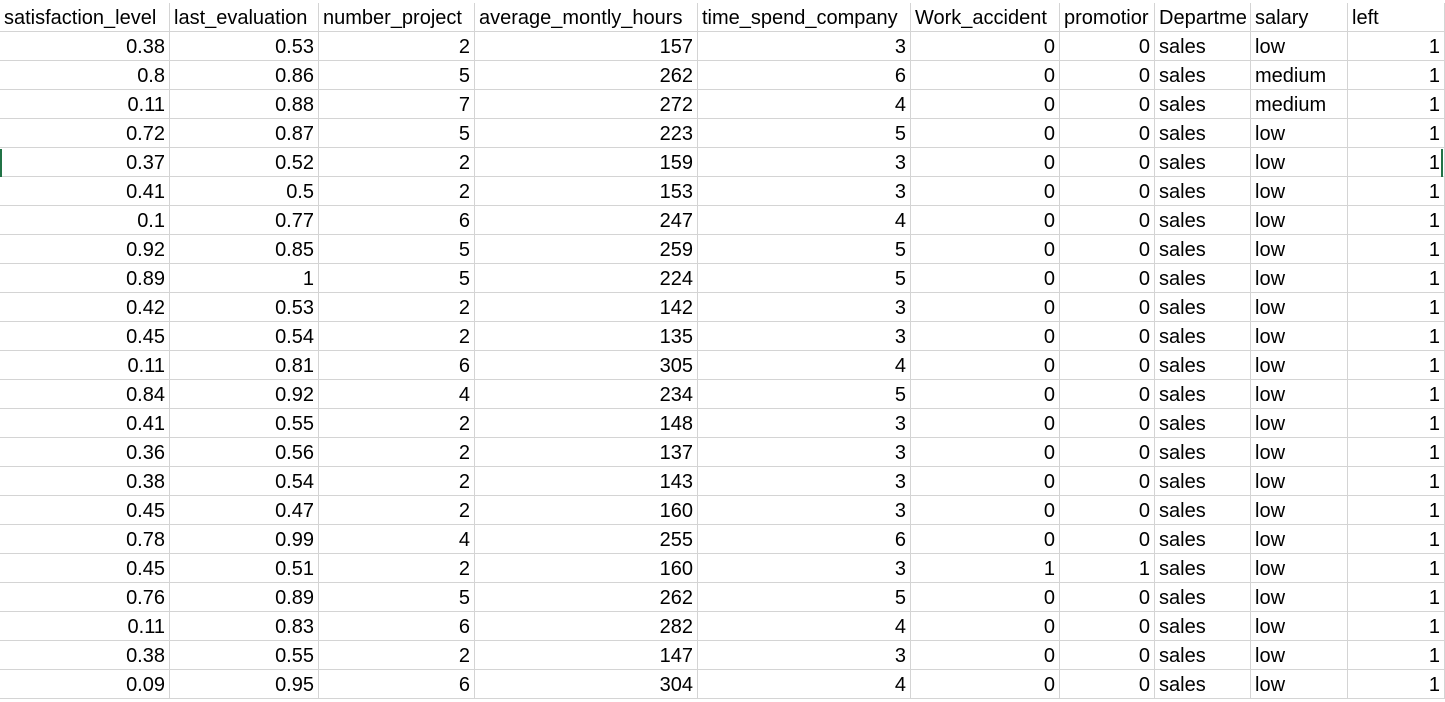 The image size is (1445, 702). Describe the element at coordinates (244, 249) in the screenshot. I see `table-cell: 0.85` at that location.